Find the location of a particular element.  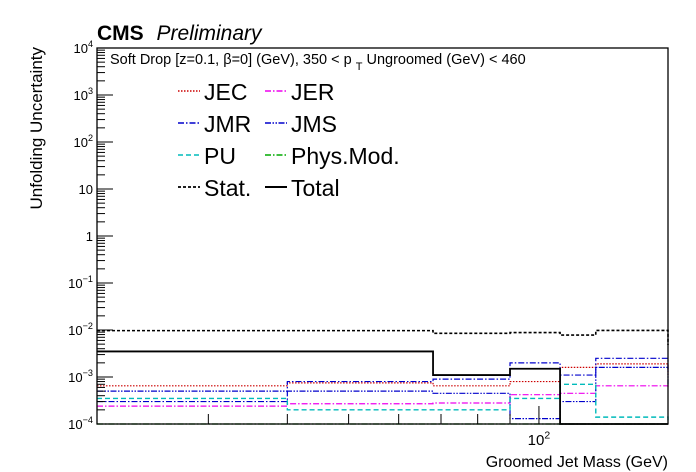

series-pu-line is located at coordinates (383, 402).